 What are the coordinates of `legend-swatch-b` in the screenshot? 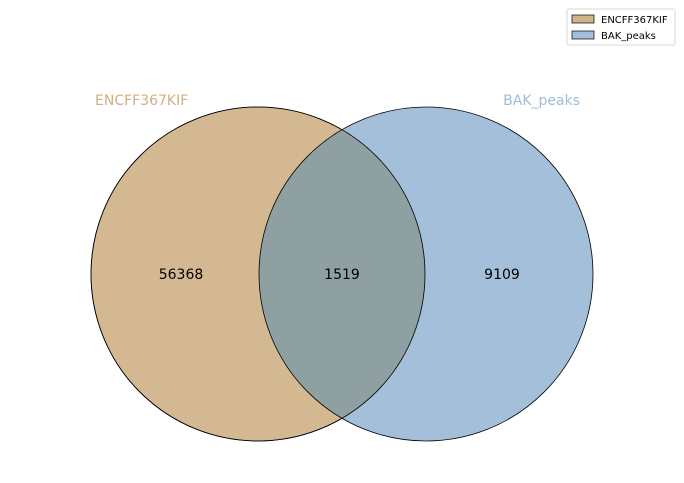 It's located at (583, 35).